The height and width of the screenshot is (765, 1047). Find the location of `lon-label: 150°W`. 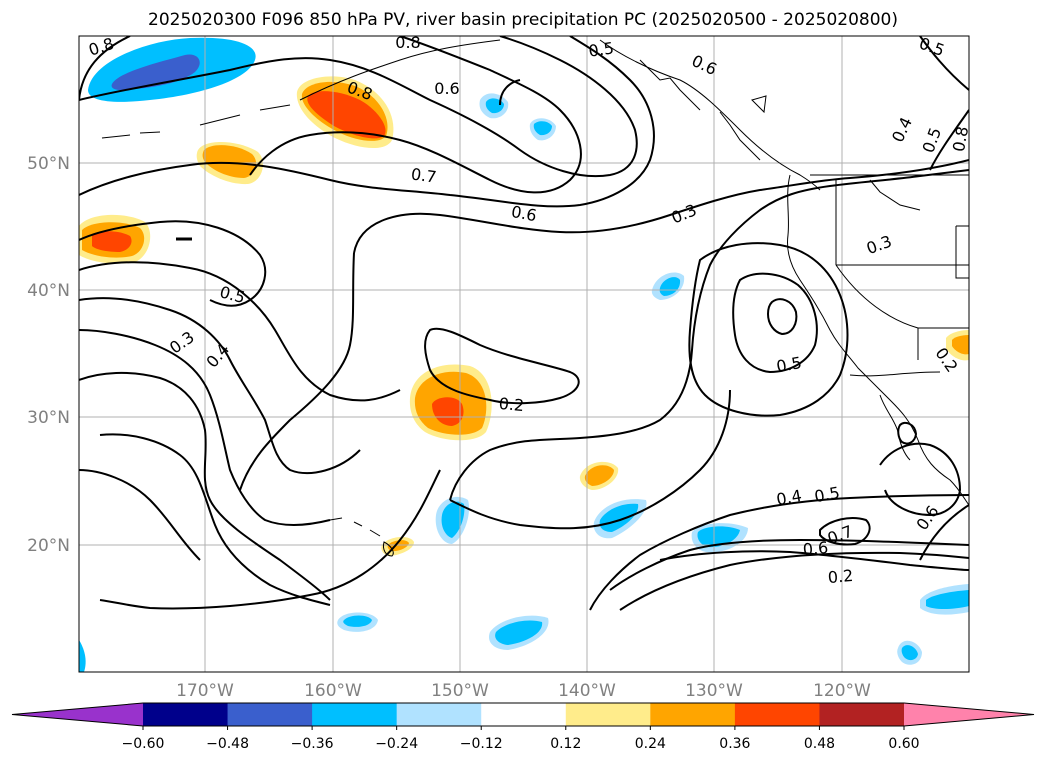

lon-label: 150°W is located at coordinates (460, 691).